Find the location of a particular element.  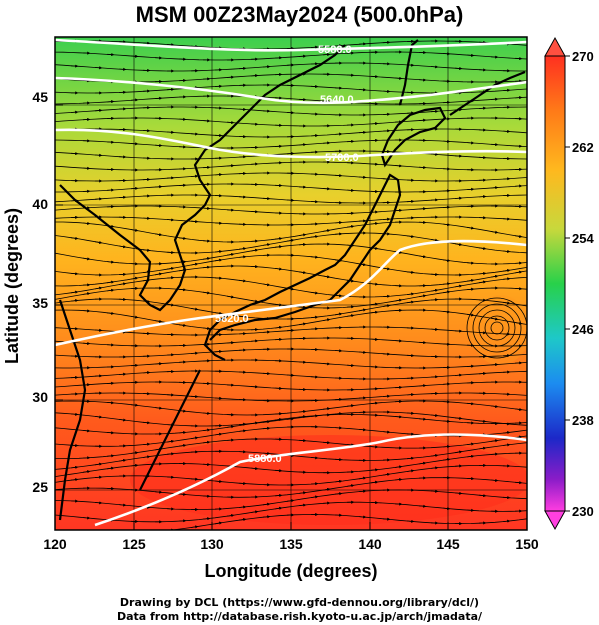

colorbar-ticks is located at coordinates (567, 283).